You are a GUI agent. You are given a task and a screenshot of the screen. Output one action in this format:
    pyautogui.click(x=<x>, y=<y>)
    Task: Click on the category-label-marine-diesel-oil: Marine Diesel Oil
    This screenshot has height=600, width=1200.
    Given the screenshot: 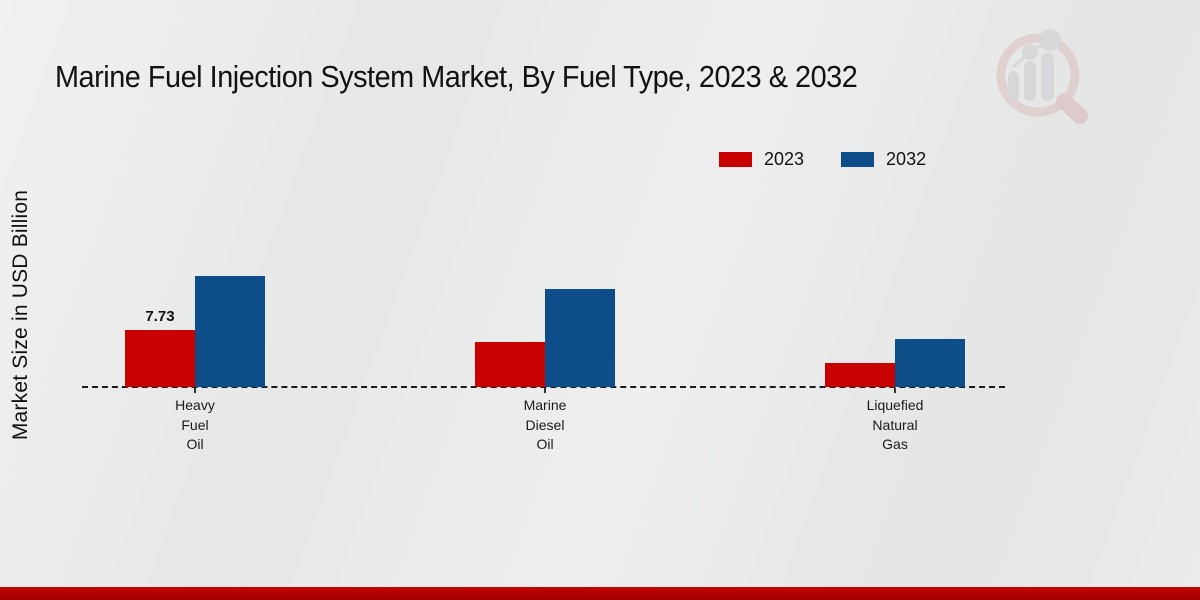 What is the action you would take?
    pyautogui.click(x=545, y=424)
    